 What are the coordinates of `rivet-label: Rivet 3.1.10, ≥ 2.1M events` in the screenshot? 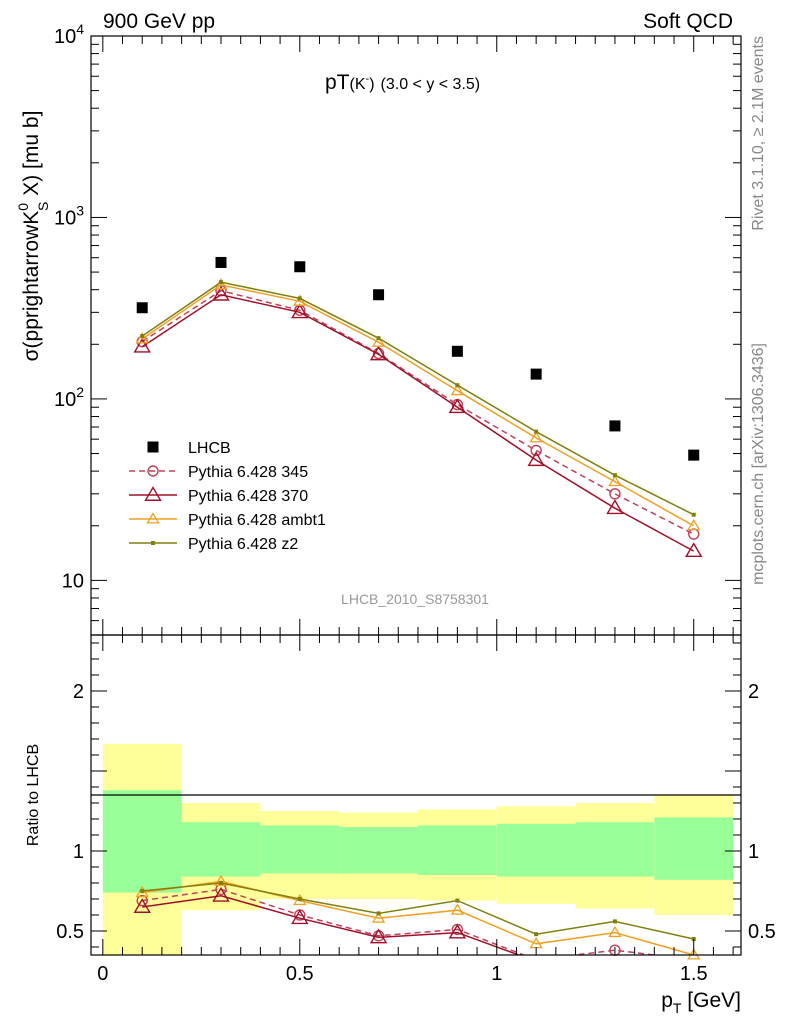 It's located at (758, 133).